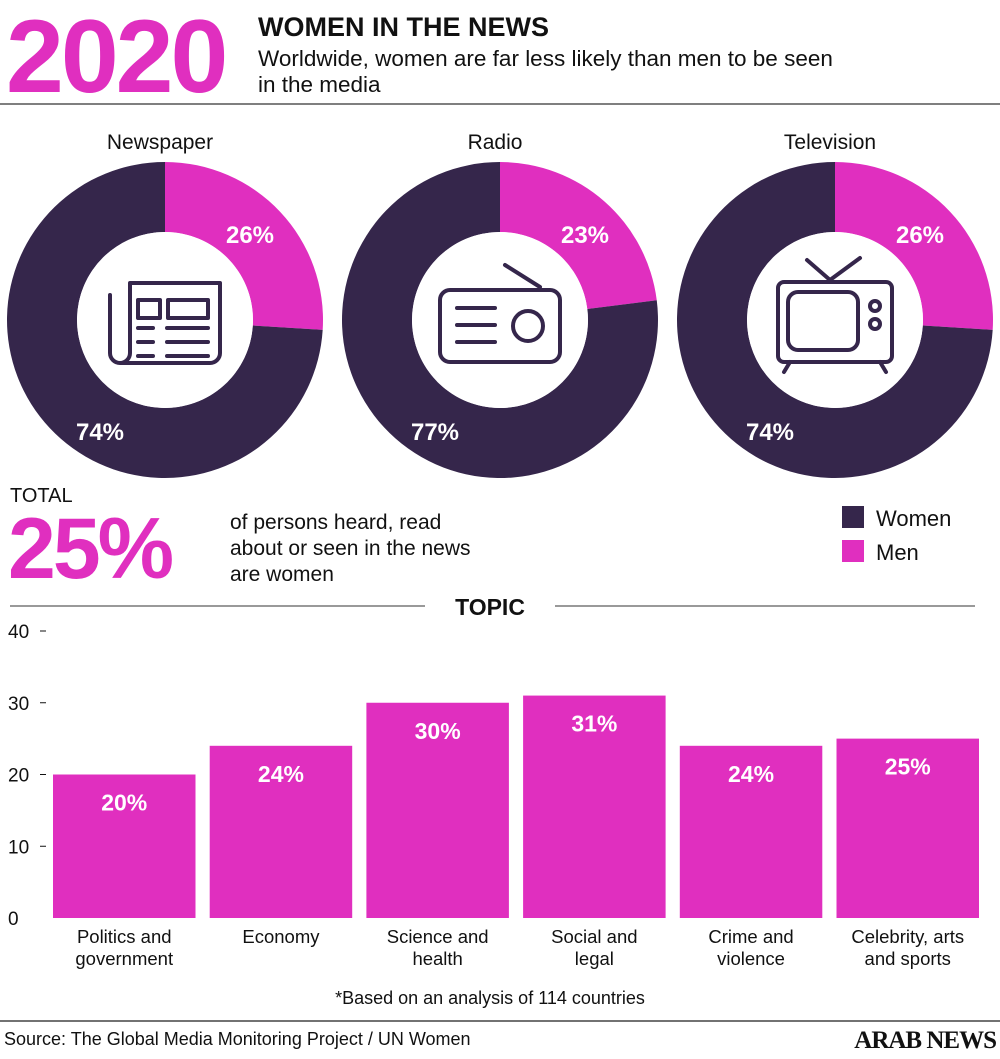 The image size is (1000, 1059). Describe the element at coordinates (18, 776) in the screenshot. I see `y-tick-label: 20` at that location.